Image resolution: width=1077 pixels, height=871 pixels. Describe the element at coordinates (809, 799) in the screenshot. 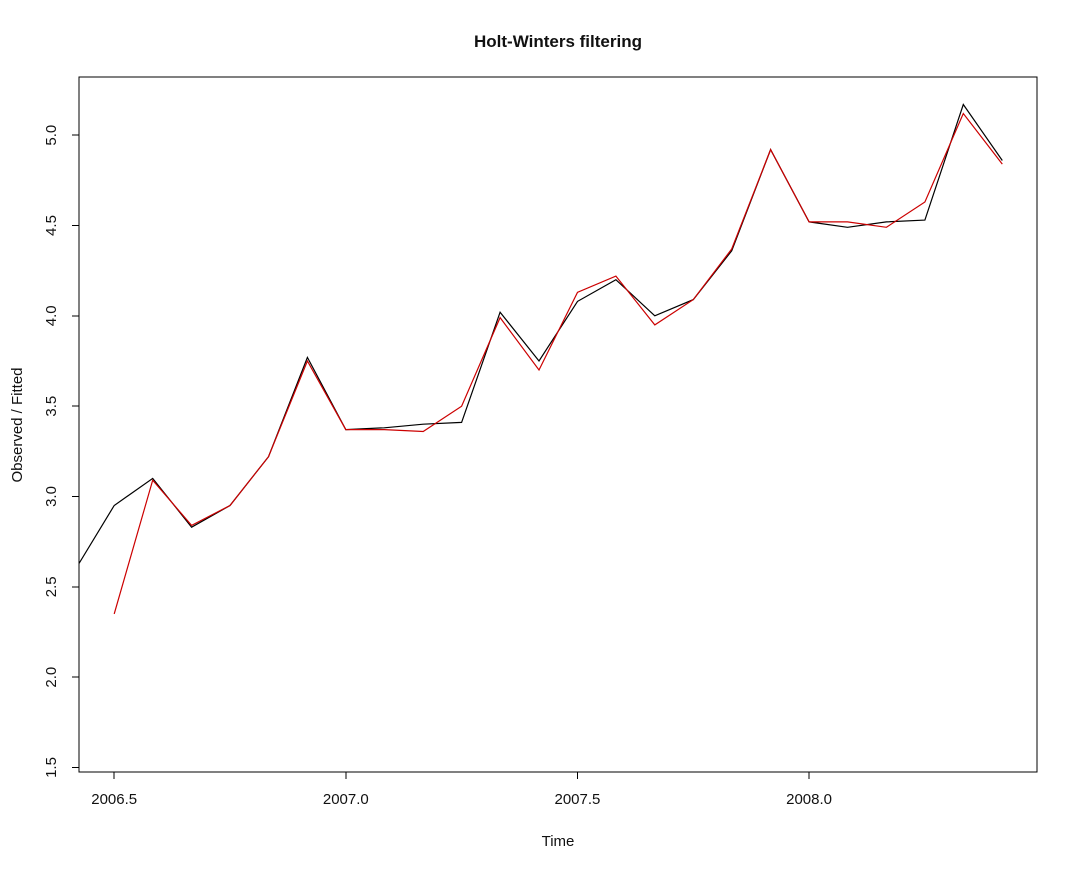

I see `x-tick-label: 2008.0` at that location.